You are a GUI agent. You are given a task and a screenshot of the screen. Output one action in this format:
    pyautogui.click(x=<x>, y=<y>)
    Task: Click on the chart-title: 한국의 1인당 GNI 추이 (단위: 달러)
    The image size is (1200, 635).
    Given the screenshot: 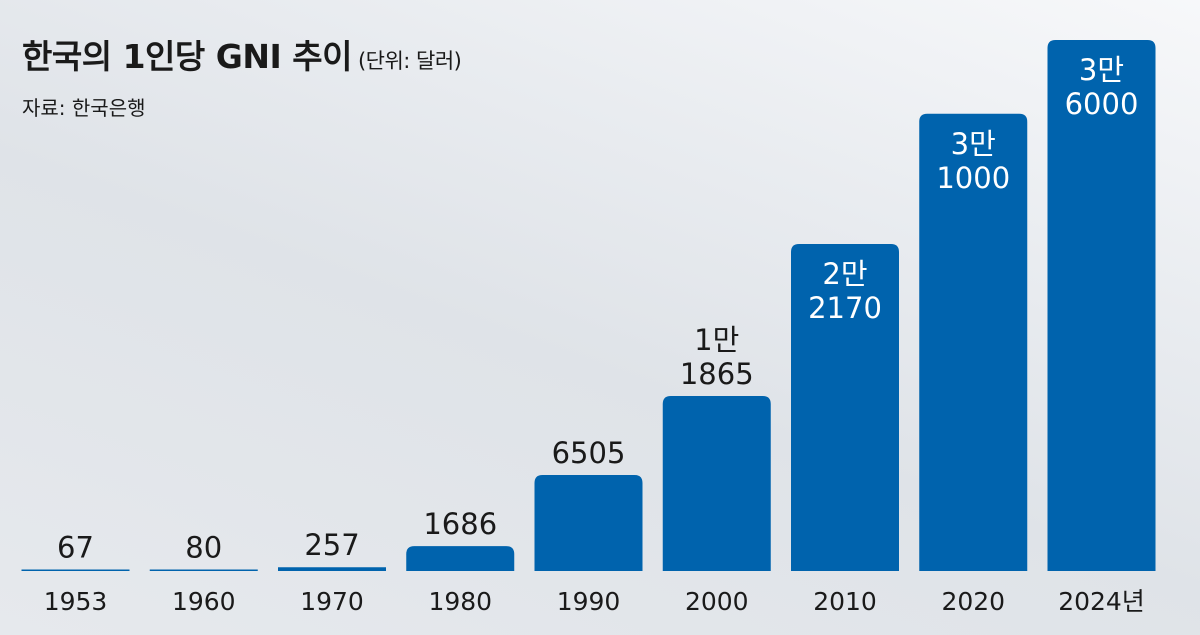 What is the action you would take?
    pyautogui.click(x=242, y=54)
    